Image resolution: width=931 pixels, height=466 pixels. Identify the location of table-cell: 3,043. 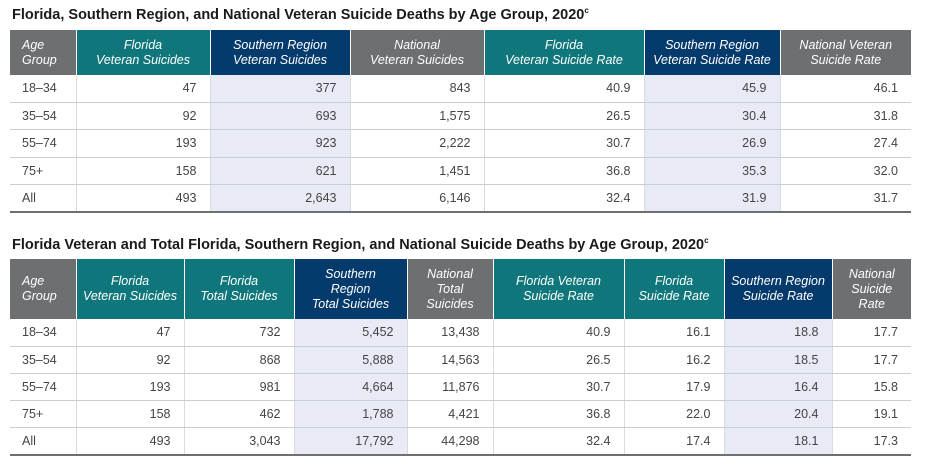
(239, 441).